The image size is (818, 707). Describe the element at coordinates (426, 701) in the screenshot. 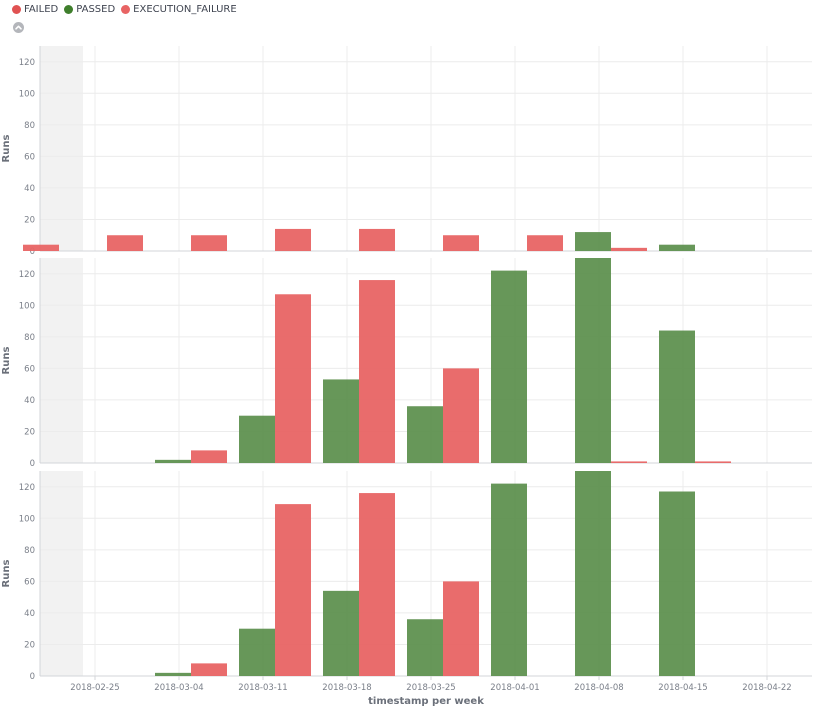

I see `x-axis-title: timestamp per week` at that location.